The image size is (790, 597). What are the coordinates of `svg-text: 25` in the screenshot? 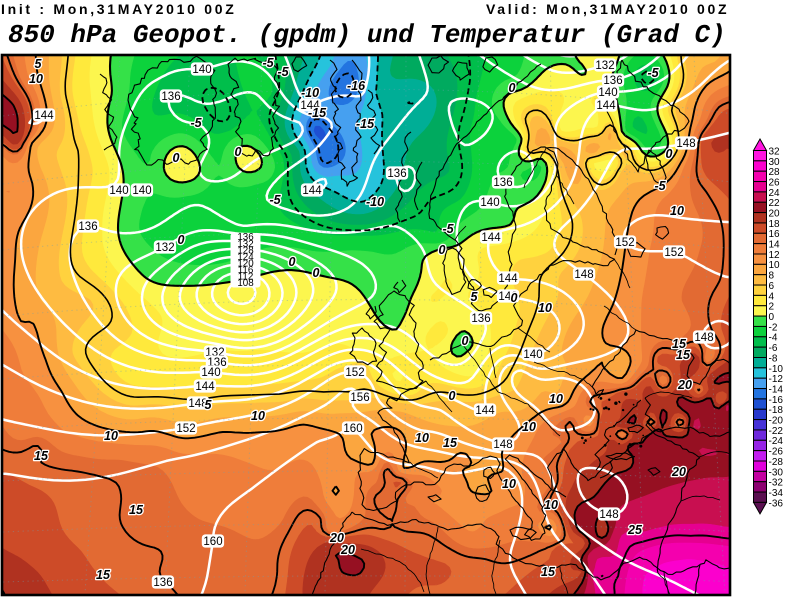 It's located at (635, 530).